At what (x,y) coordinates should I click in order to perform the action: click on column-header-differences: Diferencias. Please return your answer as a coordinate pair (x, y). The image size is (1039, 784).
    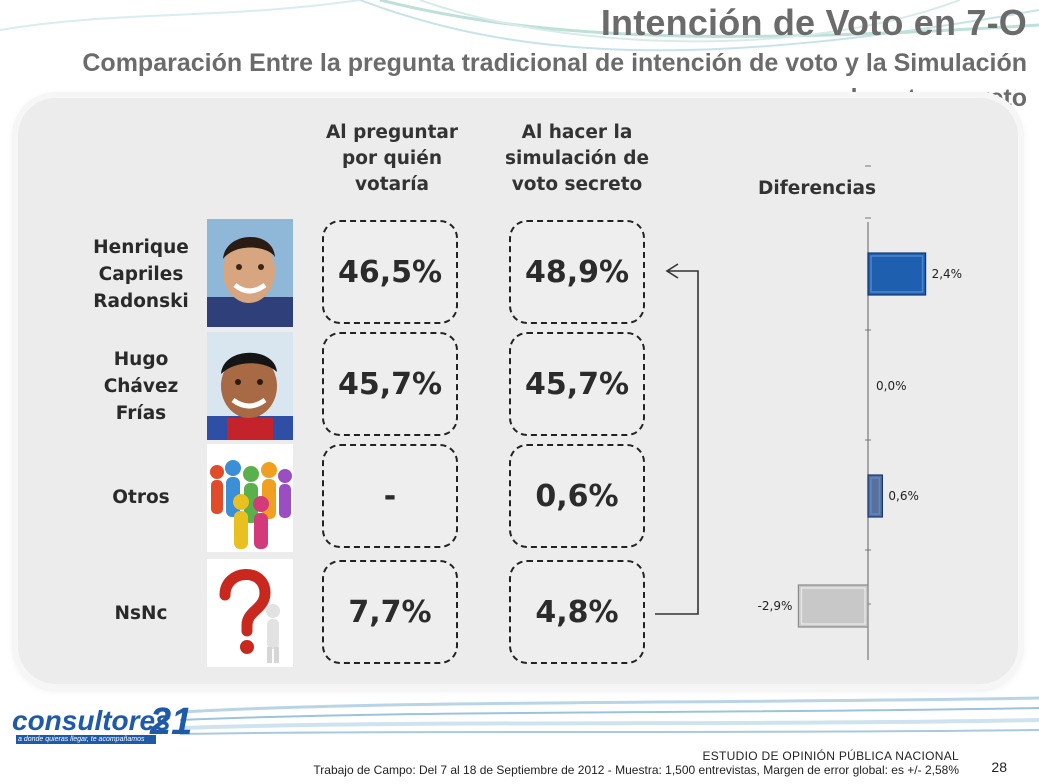
    Looking at the image, I should click on (817, 188).